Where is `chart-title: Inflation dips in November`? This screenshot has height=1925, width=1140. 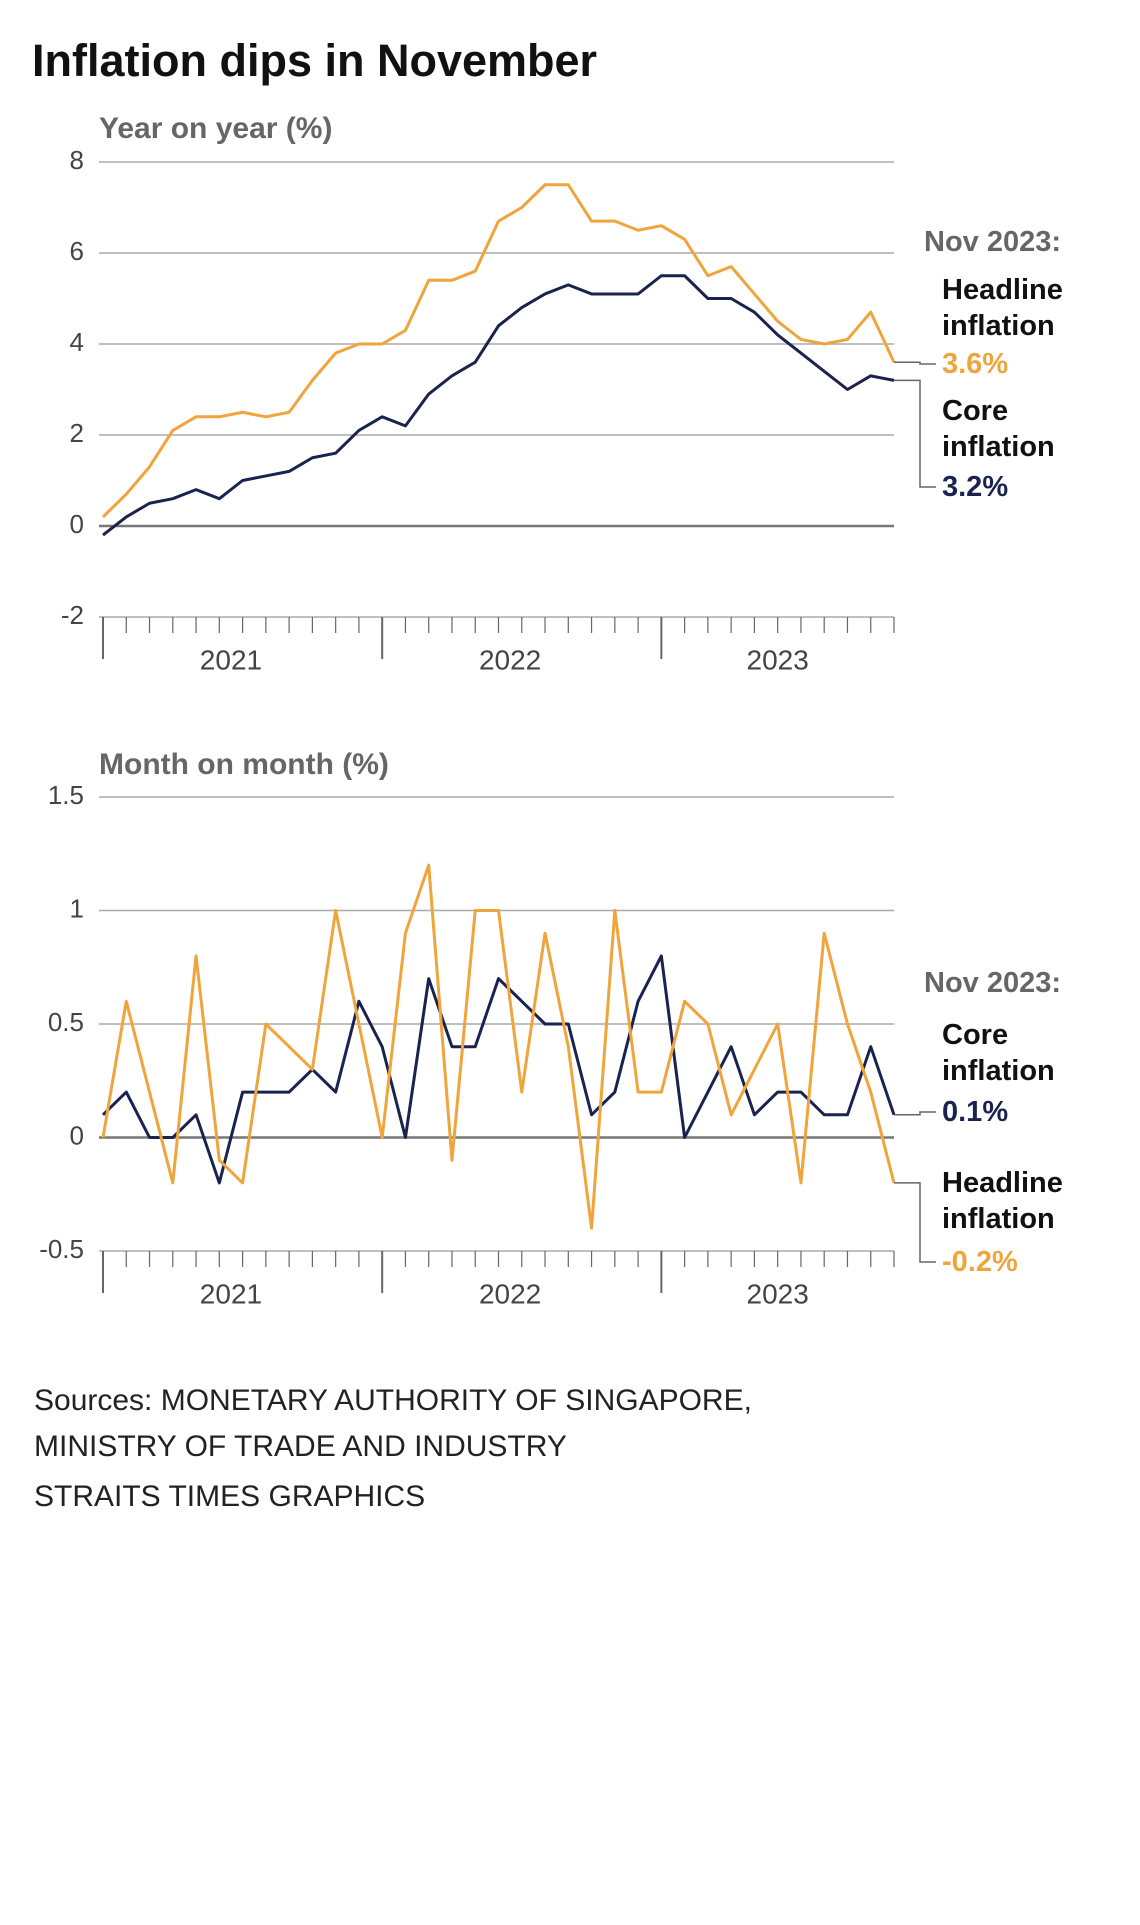
chart-title: Inflation dips in November is located at coordinates (314, 60).